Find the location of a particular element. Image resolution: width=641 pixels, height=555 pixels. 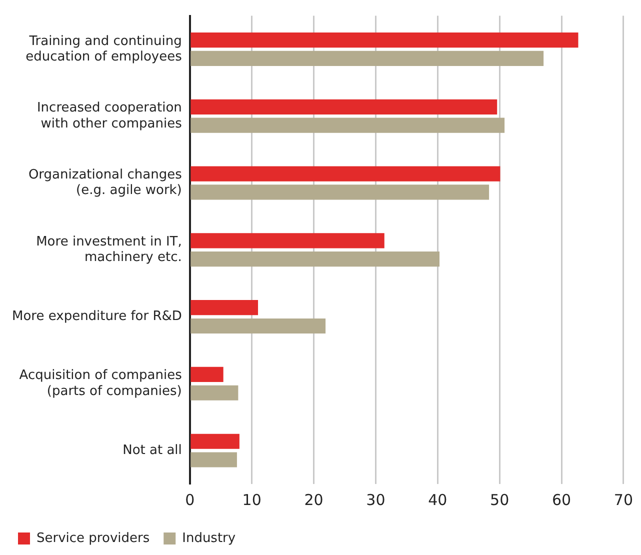

category-label: machinery etc. is located at coordinates (133, 258).